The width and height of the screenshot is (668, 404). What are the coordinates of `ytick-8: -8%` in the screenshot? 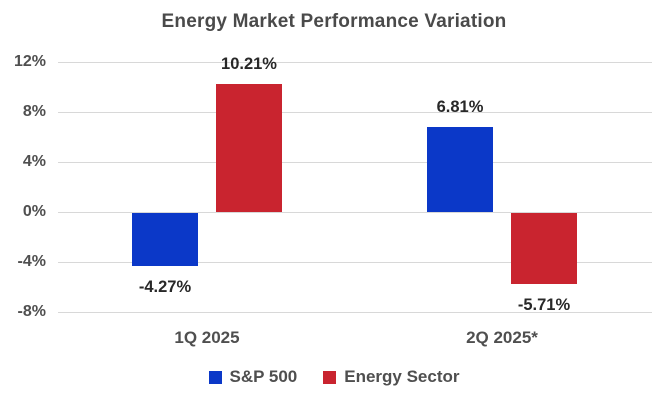 It's located at (31, 311).